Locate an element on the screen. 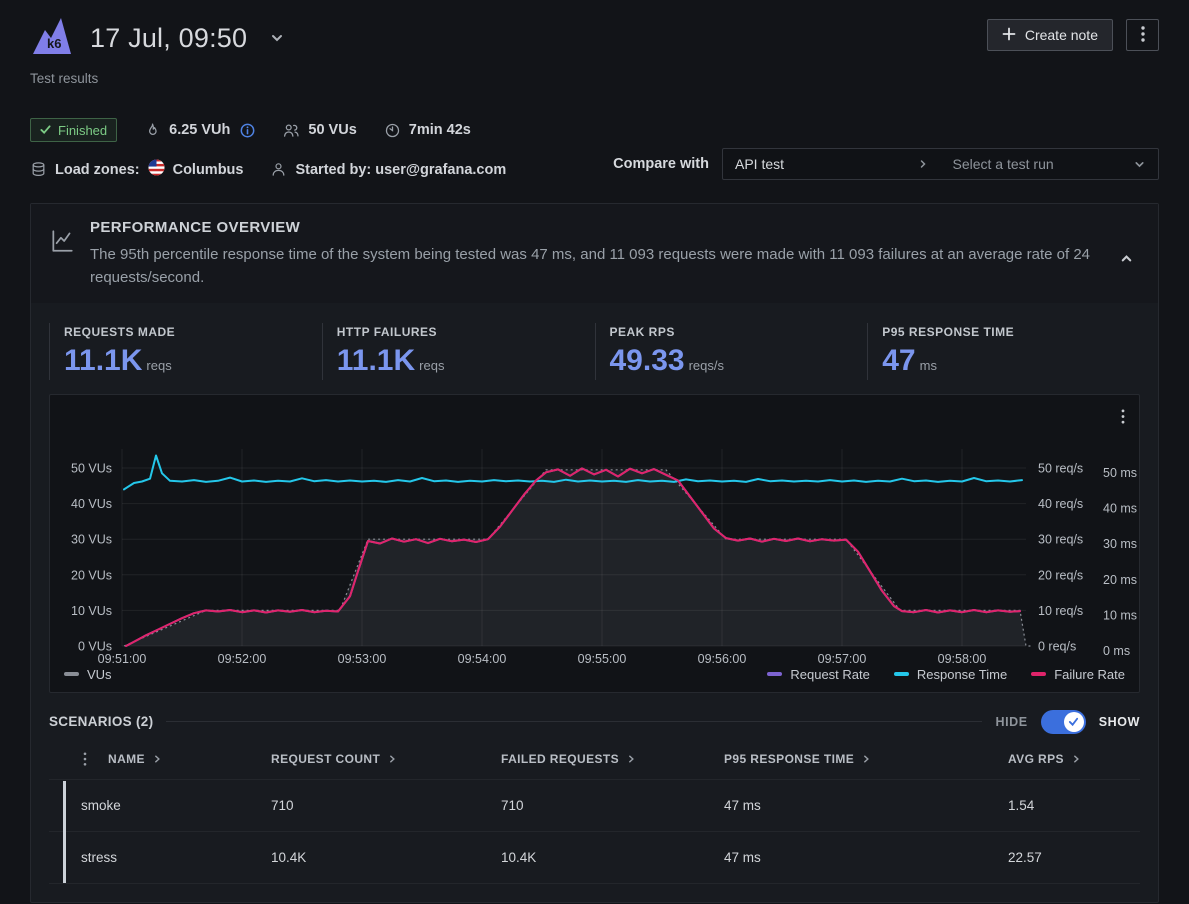 The width and height of the screenshot is (1189, 904). header-kebab-menu-button is located at coordinates (1142, 35).